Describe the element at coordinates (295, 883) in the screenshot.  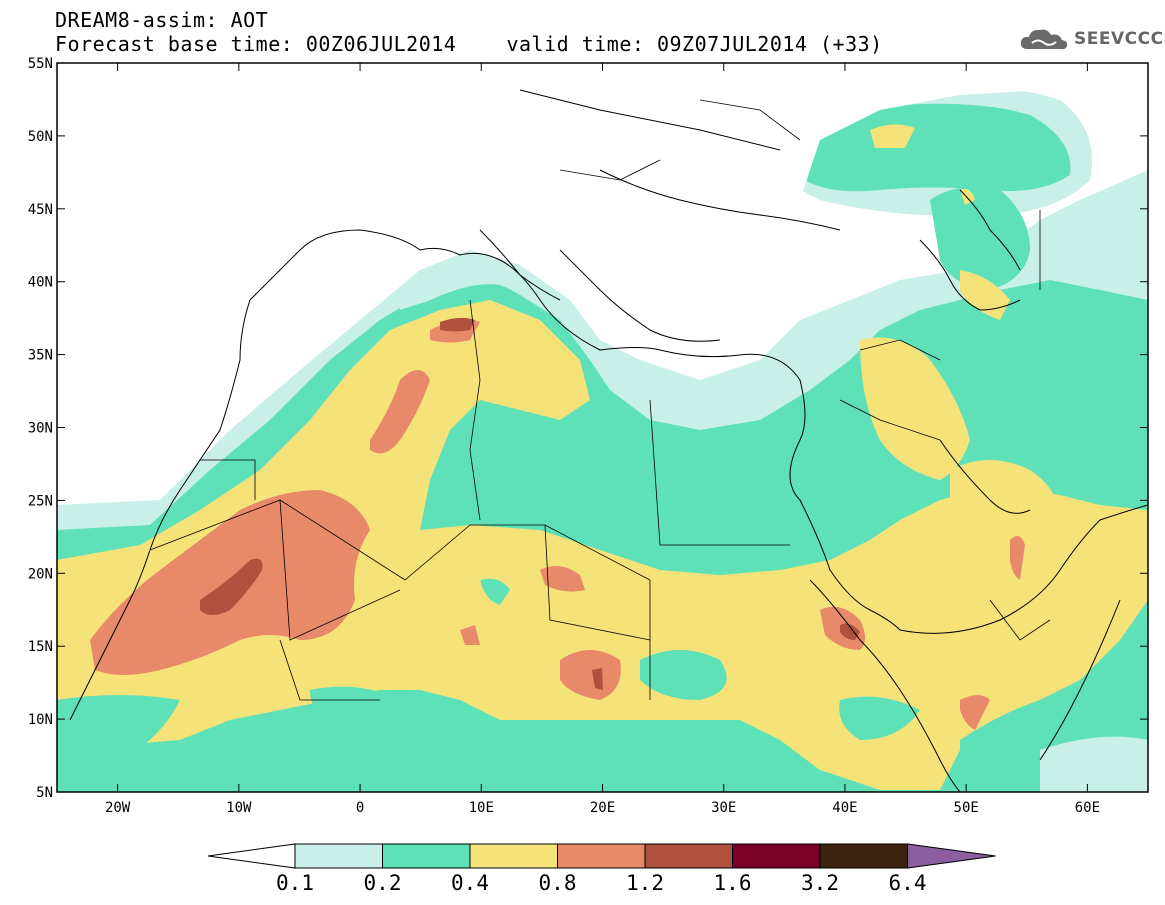
I see `colorbar-label: 0.1` at that location.